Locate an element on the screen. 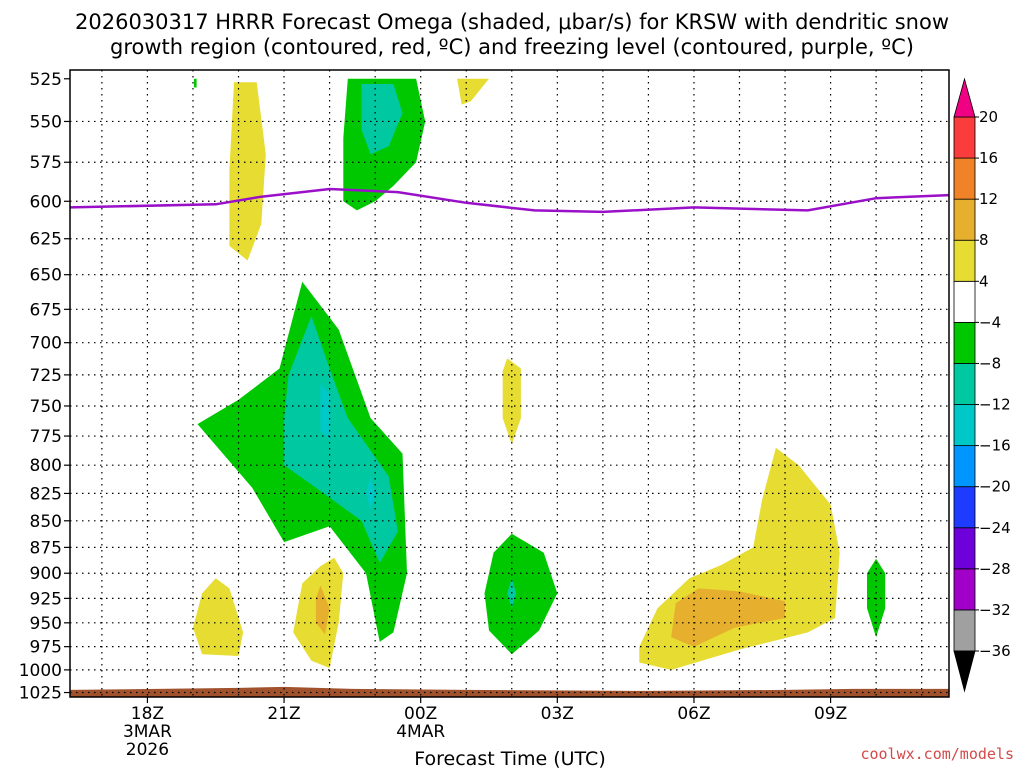 The height and width of the screenshot is (768, 1024). x-tick-label: 18Z is located at coordinates (147, 714).